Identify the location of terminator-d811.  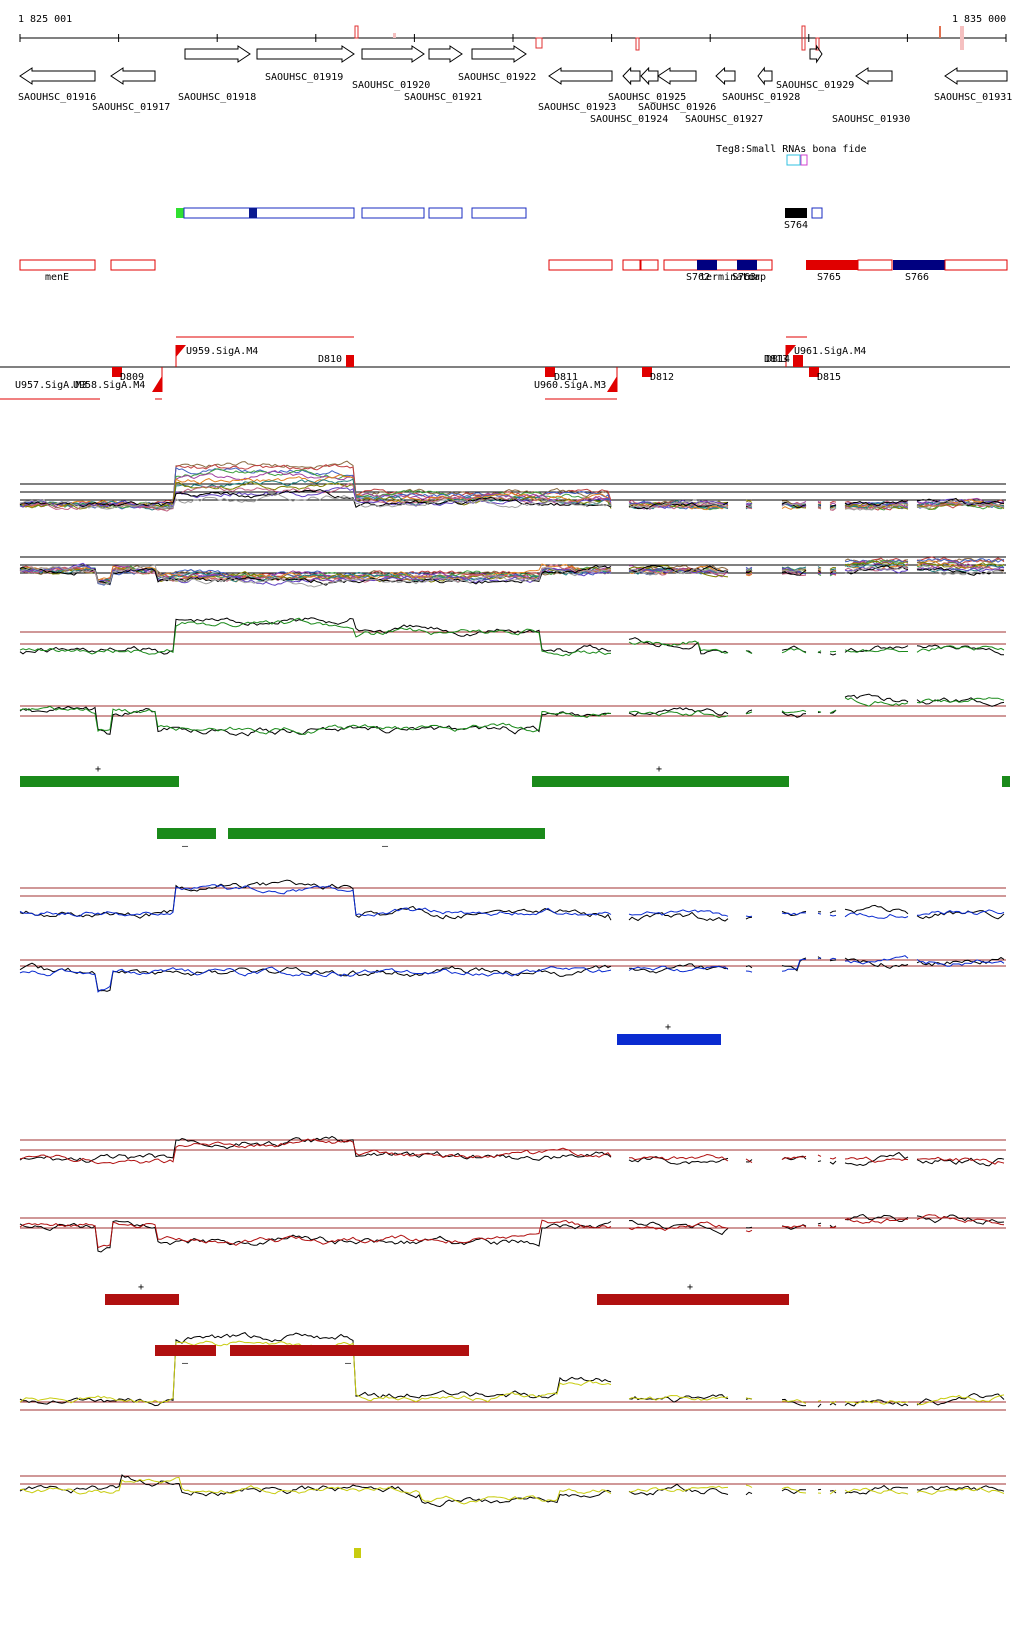
(550, 372).